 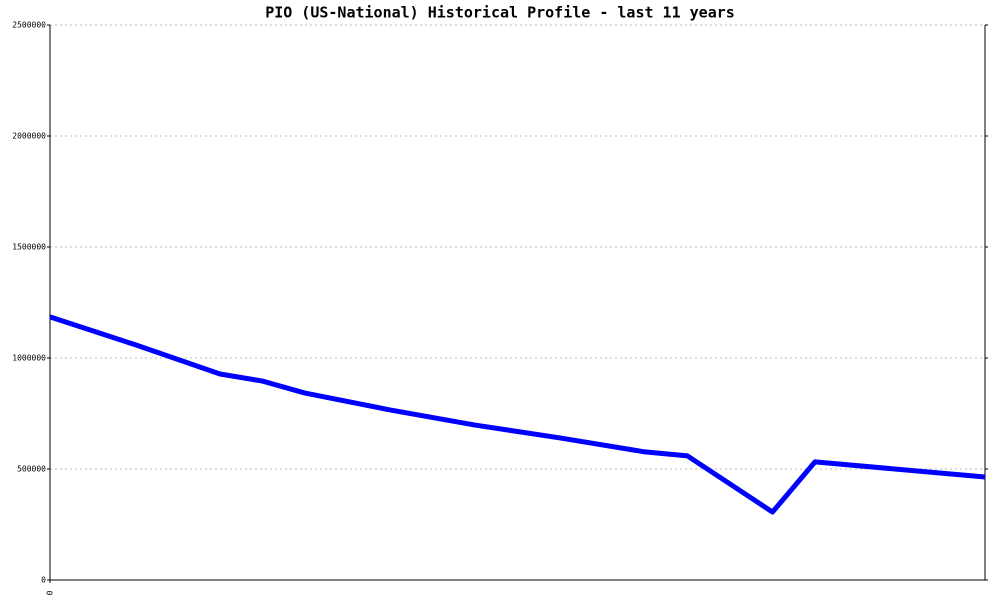 What do you see at coordinates (31, 469) in the screenshot?
I see `y-tick-label: 500000` at bounding box center [31, 469].